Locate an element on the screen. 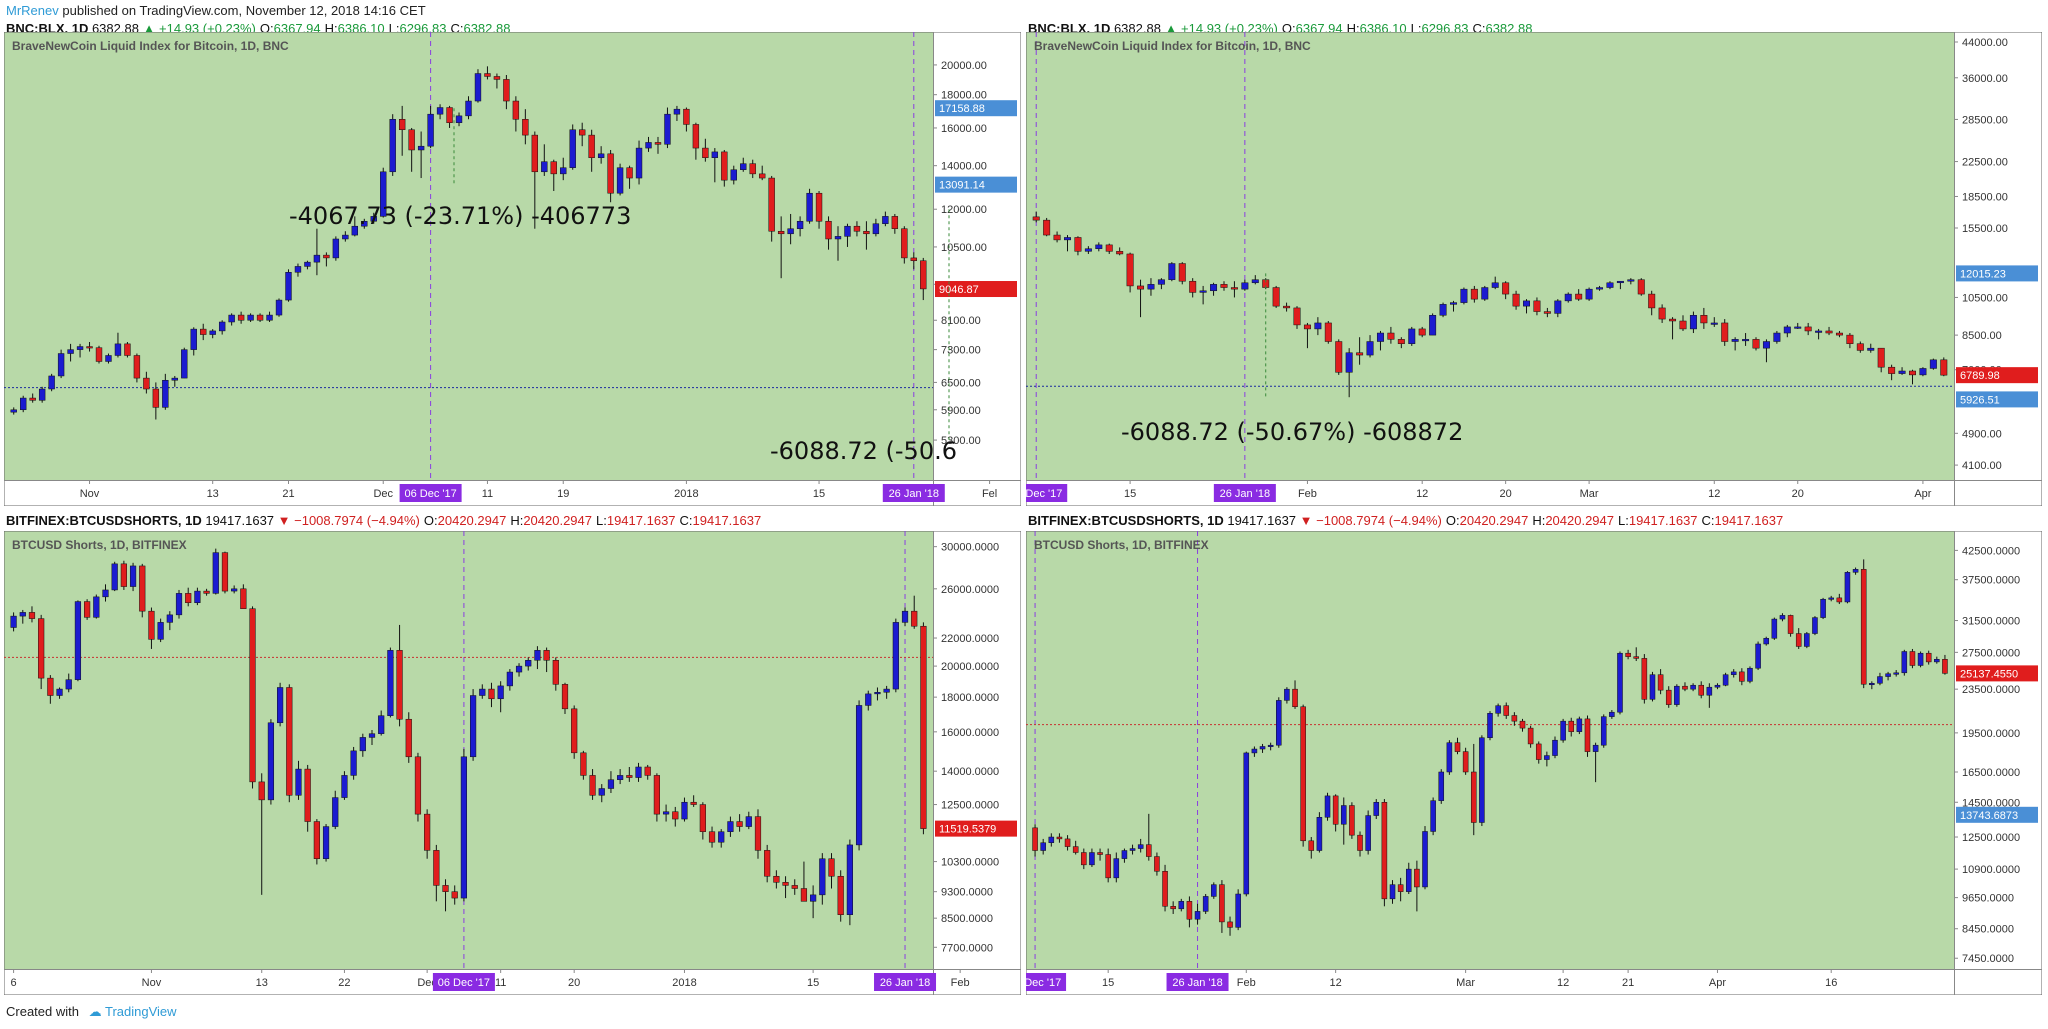 This screenshot has height=1029, width=2048. open-label: O: is located at coordinates (430, 520).